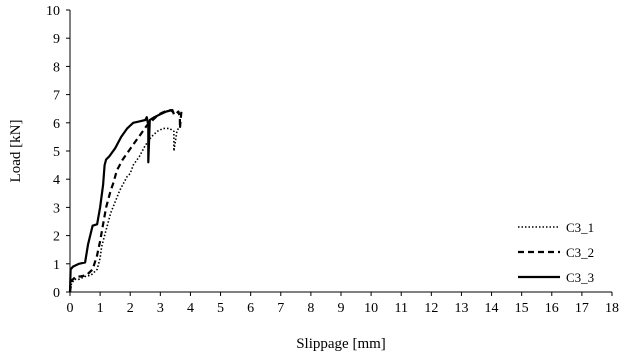  Describe the element at coordinates (250, 308) in the screenshot. I see `x-tick-label: 6` at that location.